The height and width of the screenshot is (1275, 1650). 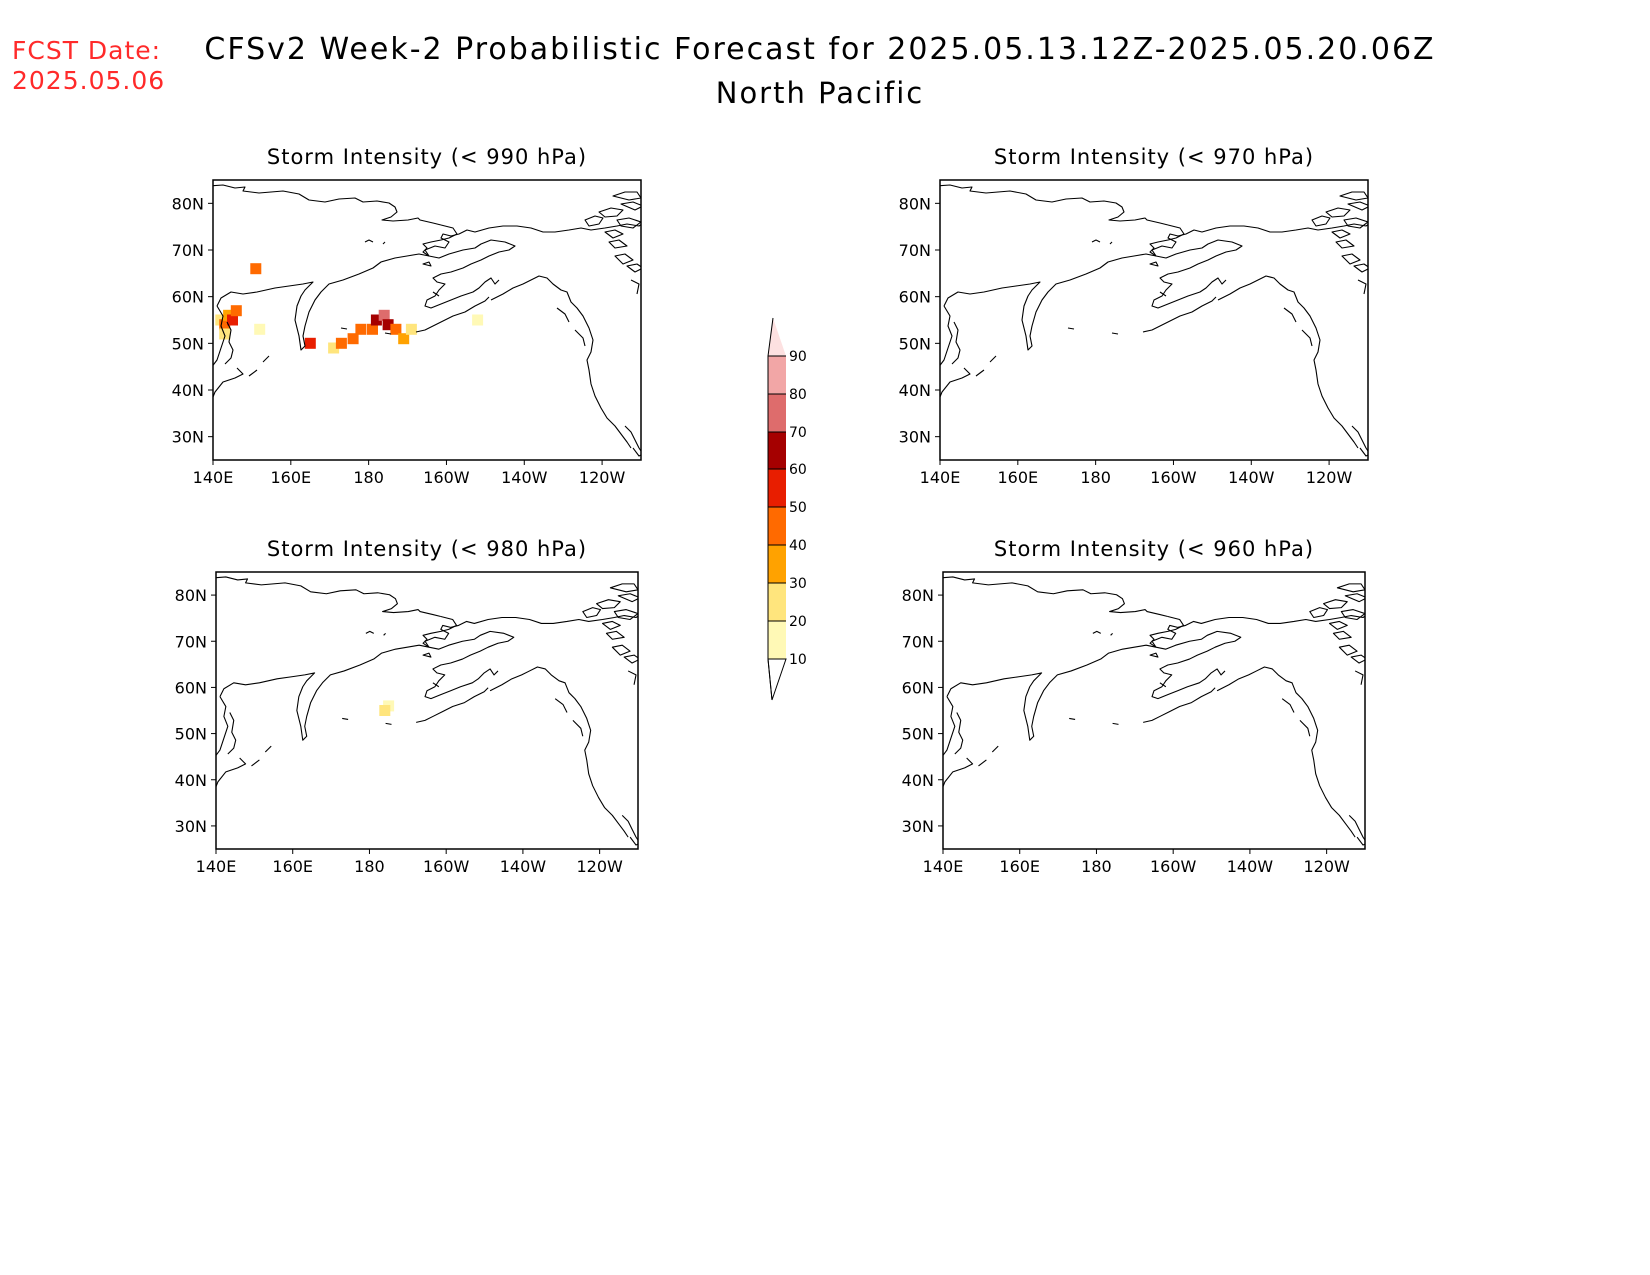 What do you see at coordinates (798, 660) in the screenshot?
I see `colorbar-tick-label: 10` at bounding box center [798, 660].